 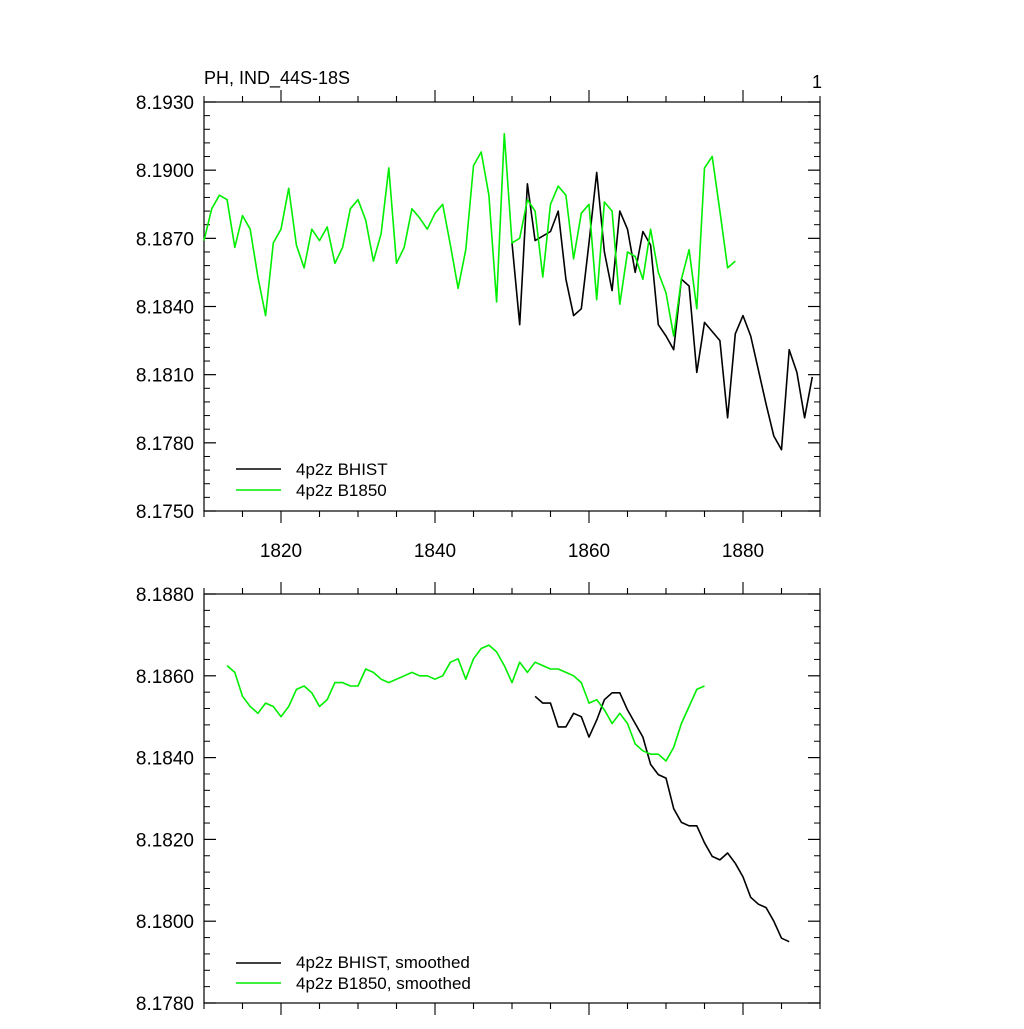 I want to click on y-tick-label: 8.1810, so click(x=165, y=376).